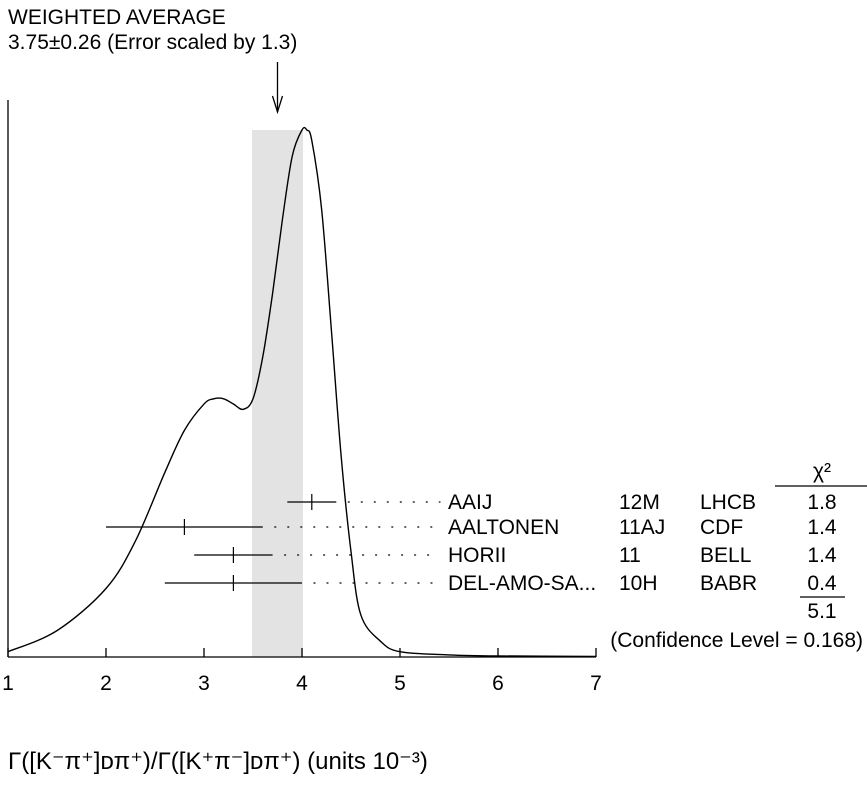  I want to click on measurement-author: HORII, so click(477, 555).